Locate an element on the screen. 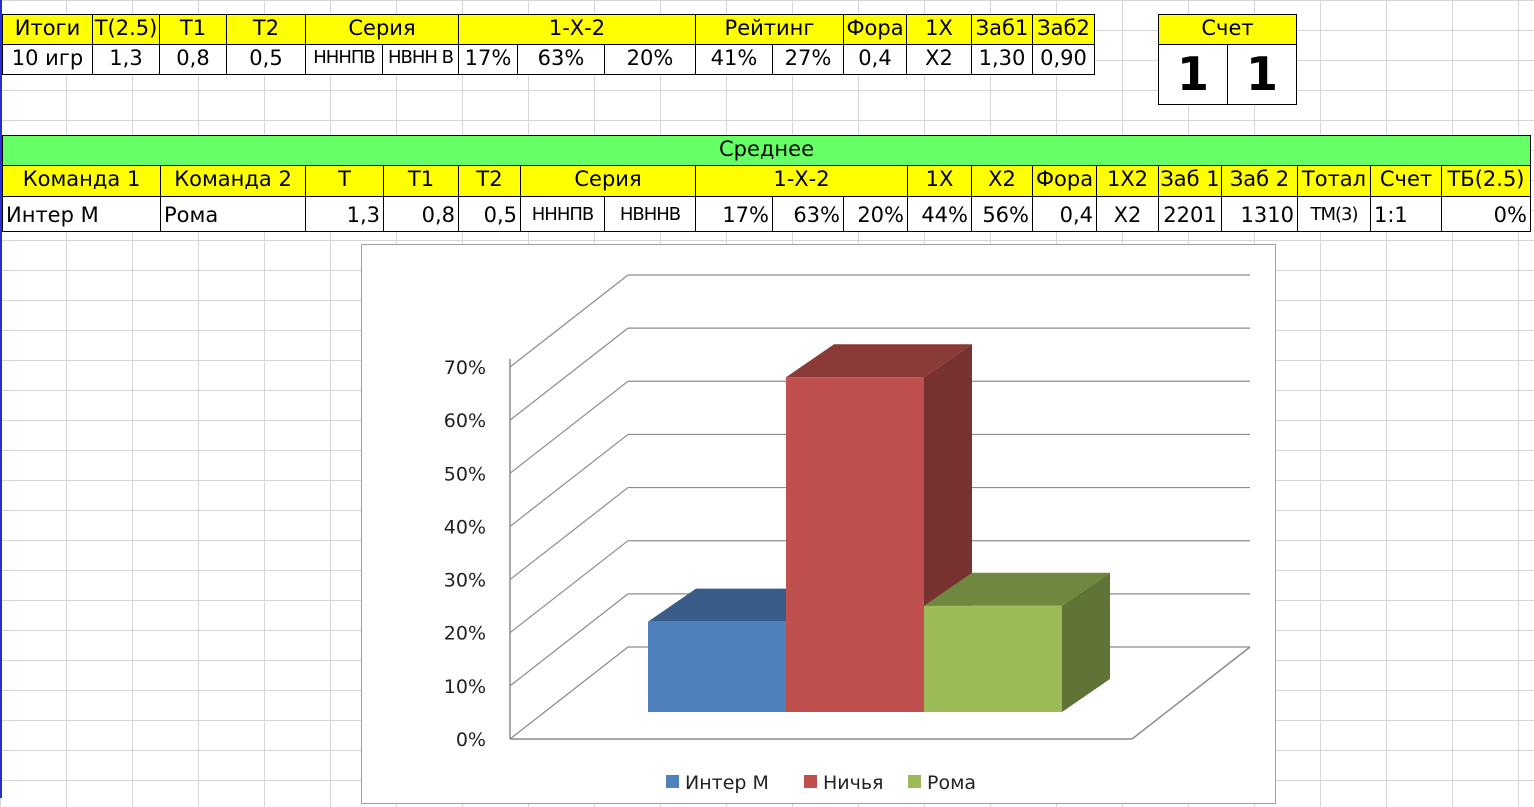 Image resolution: width=1534 pixels, height=807 pixels. y-tick-label: 70% is located at coordinates (465, 368).